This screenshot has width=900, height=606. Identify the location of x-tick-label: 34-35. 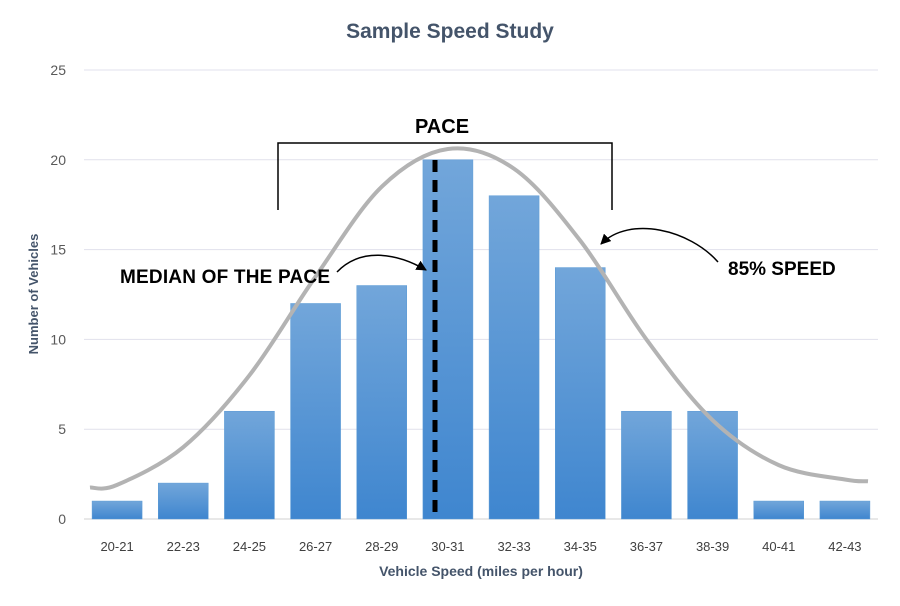
(580, 546).